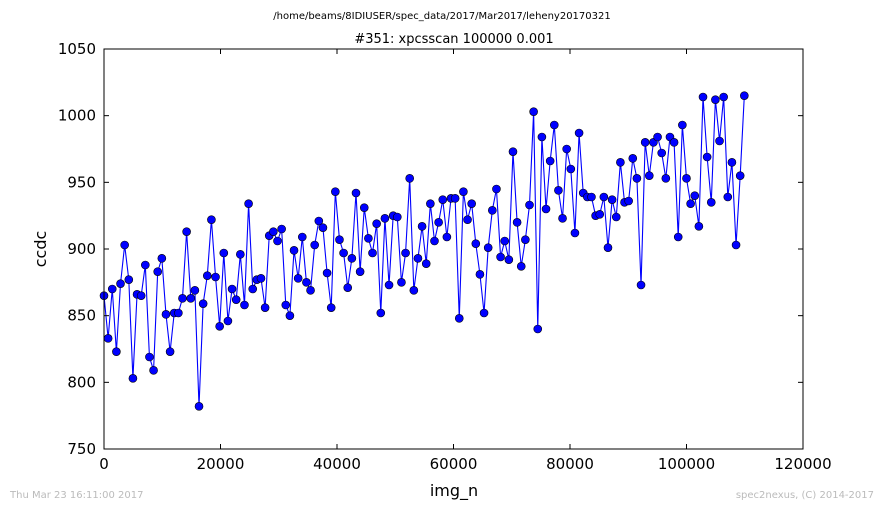 This screenshot has height=509, width=884. I want to click on y-tick-label: 850, so click(81, 316).